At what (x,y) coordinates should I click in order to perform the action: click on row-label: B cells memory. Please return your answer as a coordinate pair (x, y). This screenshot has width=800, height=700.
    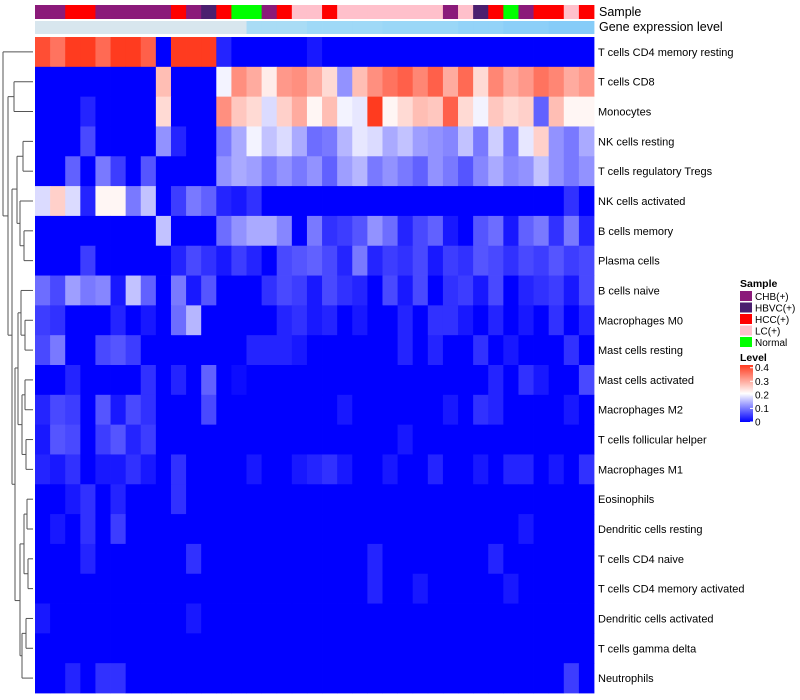
    Looking at the image, I should click on (636, 232).